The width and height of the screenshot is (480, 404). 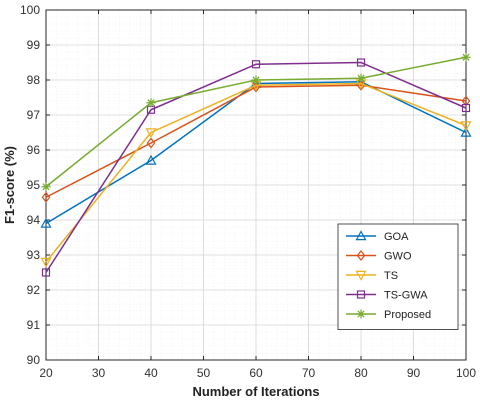 I want to click on y-tick-label: 96, so click(x=34, y=150).